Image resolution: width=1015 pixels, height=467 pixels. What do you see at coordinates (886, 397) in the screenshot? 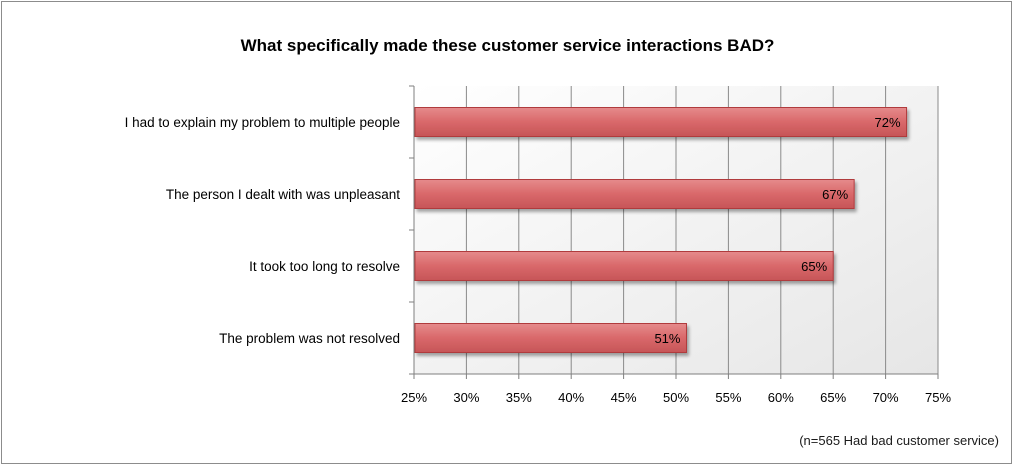
I see `x-tick-label: 70%` at bounding box center [886, 397].